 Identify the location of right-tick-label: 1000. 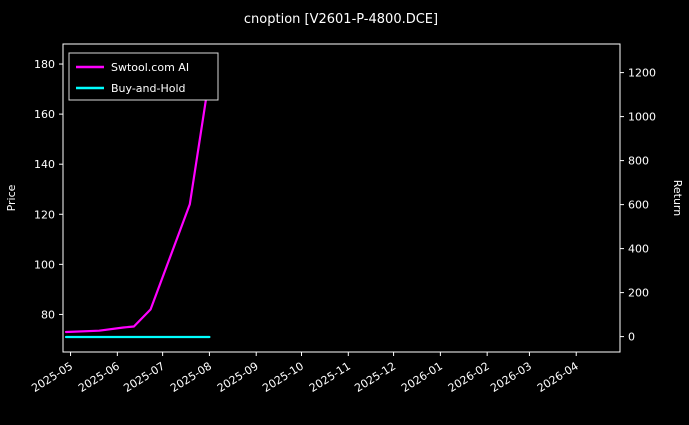
(642, 117).